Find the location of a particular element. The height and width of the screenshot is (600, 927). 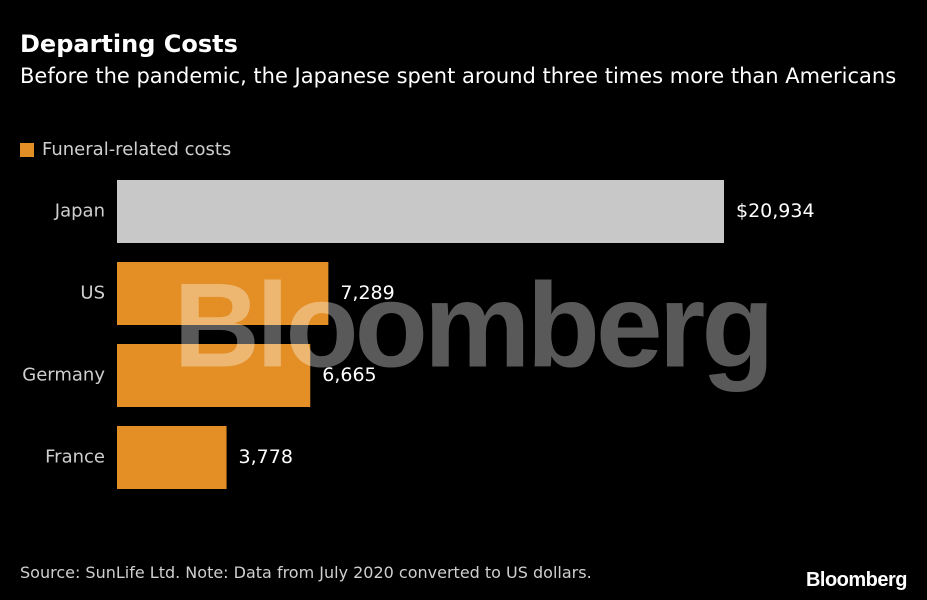

legend-swatch is located at coordinates (27, 149).